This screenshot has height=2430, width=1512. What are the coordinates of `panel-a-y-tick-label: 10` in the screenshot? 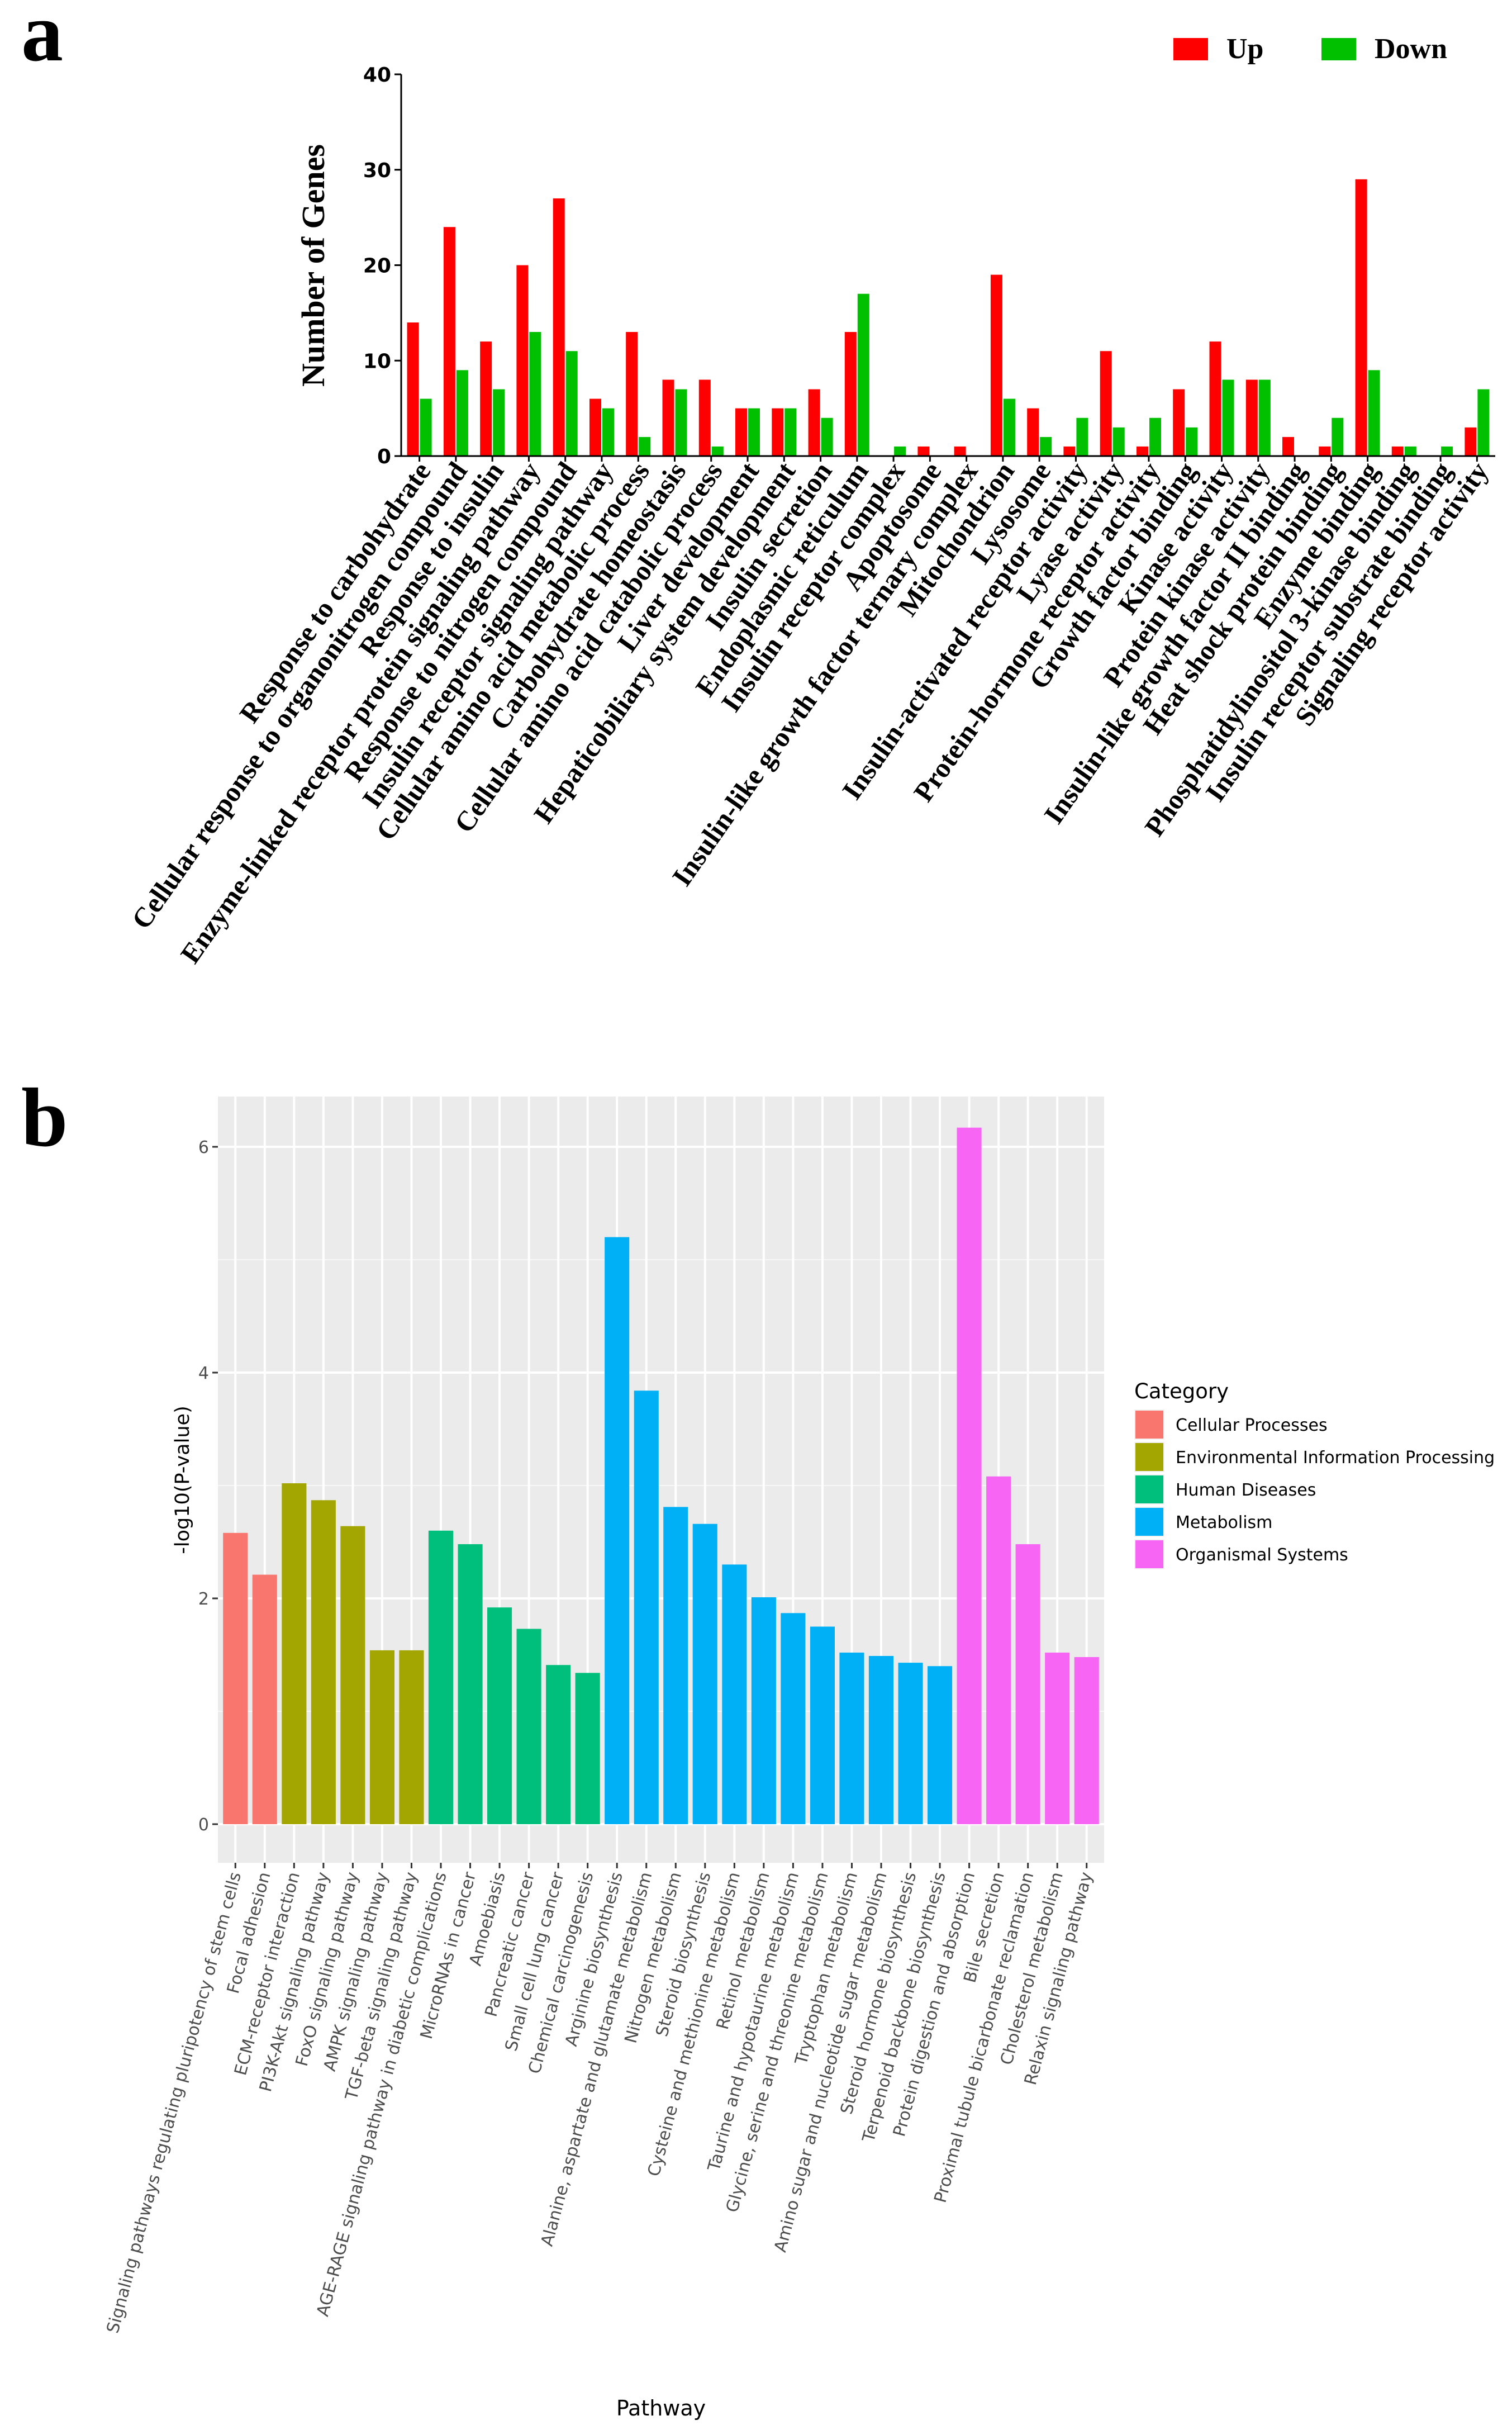 It's located at (377, 361).